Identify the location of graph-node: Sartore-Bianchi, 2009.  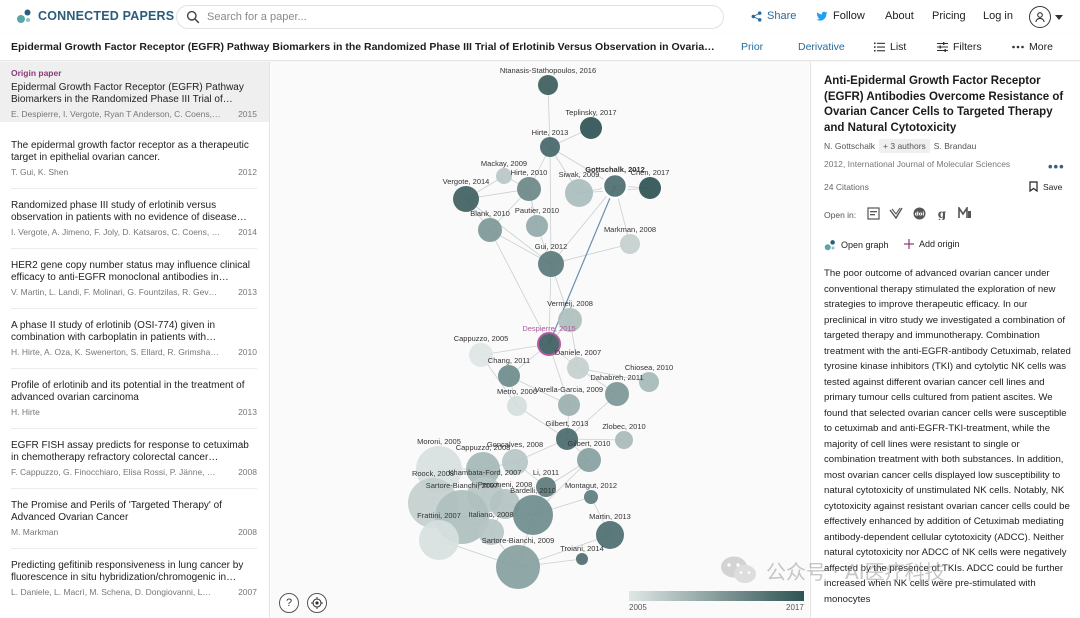
(518, 562).